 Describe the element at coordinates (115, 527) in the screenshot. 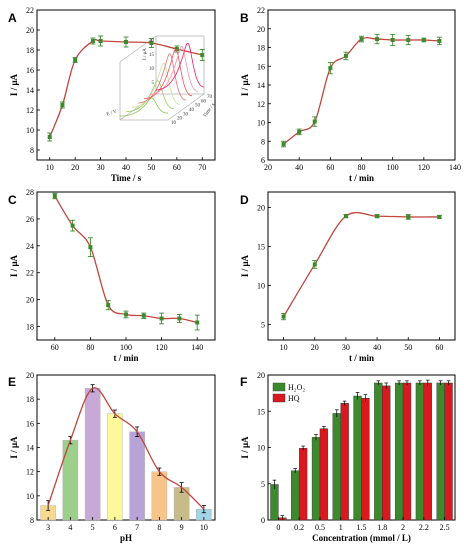

I see `x-tick-label: 6` at that location.